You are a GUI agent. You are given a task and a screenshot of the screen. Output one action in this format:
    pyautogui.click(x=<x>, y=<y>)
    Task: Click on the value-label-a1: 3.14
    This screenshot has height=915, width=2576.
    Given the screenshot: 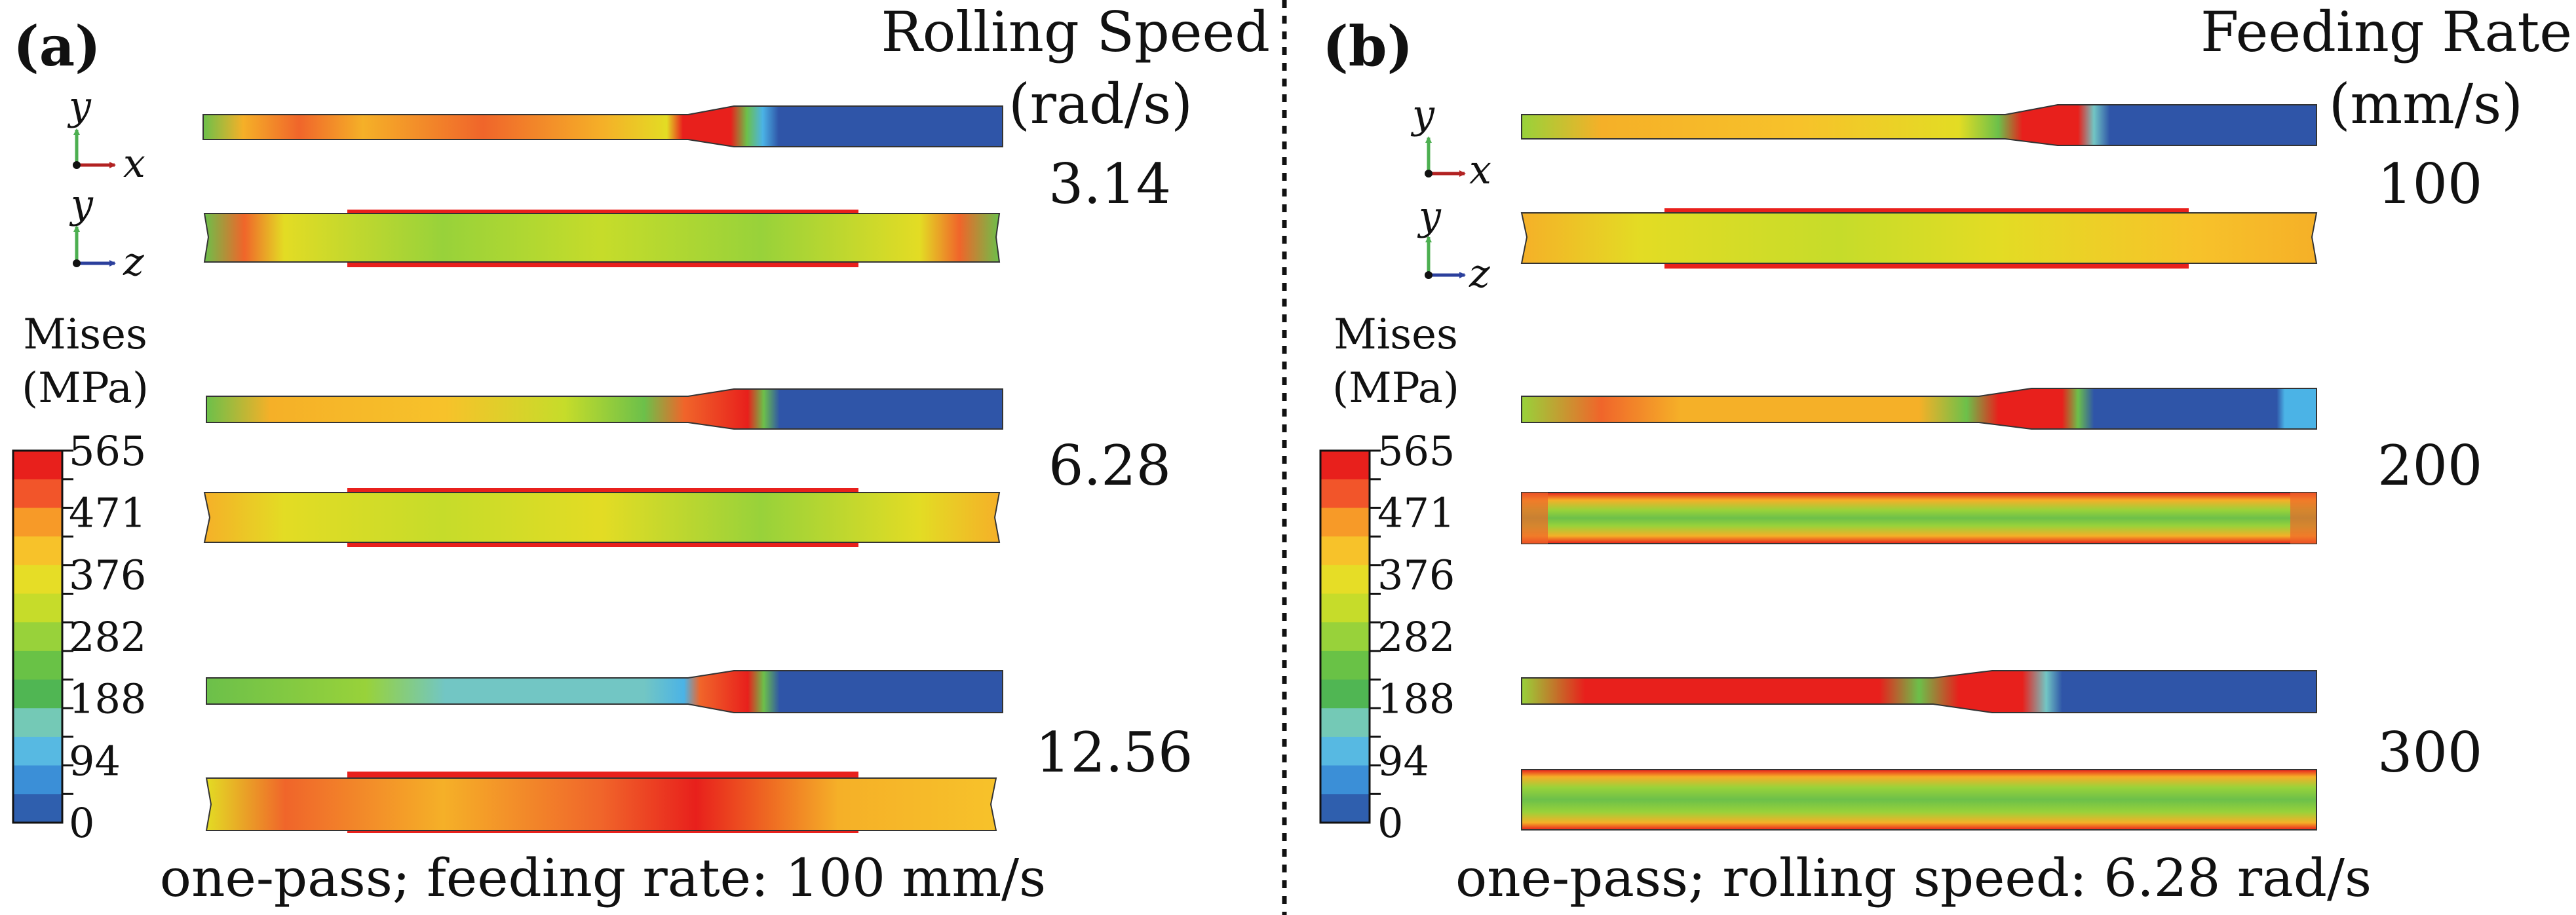 What is the action you would take?
    pyautogui.click(x=1109, y=184)
    